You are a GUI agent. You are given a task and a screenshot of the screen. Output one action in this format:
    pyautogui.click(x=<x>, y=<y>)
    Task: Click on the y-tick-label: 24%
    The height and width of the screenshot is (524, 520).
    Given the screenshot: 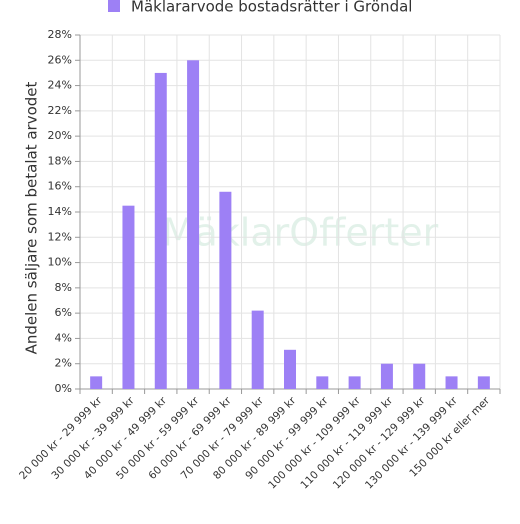 What is the action you would take?
    pyautogui.click(x=60, y=85)
    